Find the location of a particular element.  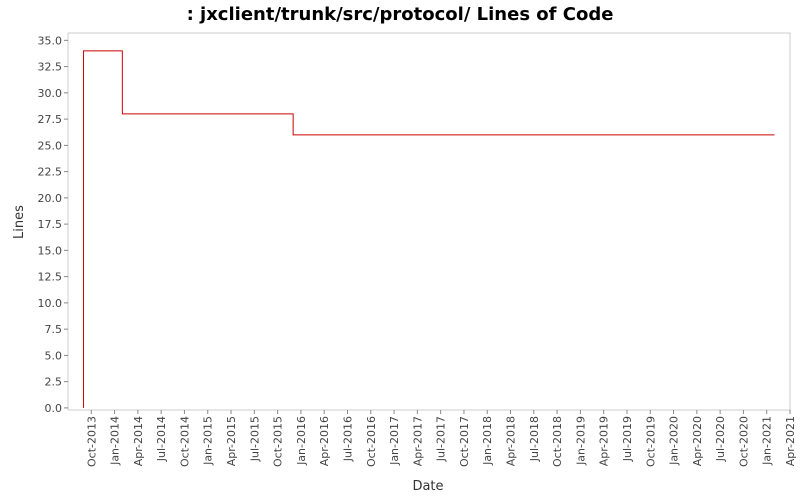

y-tick-label: 35.0 is located at coordinates (50, 40).